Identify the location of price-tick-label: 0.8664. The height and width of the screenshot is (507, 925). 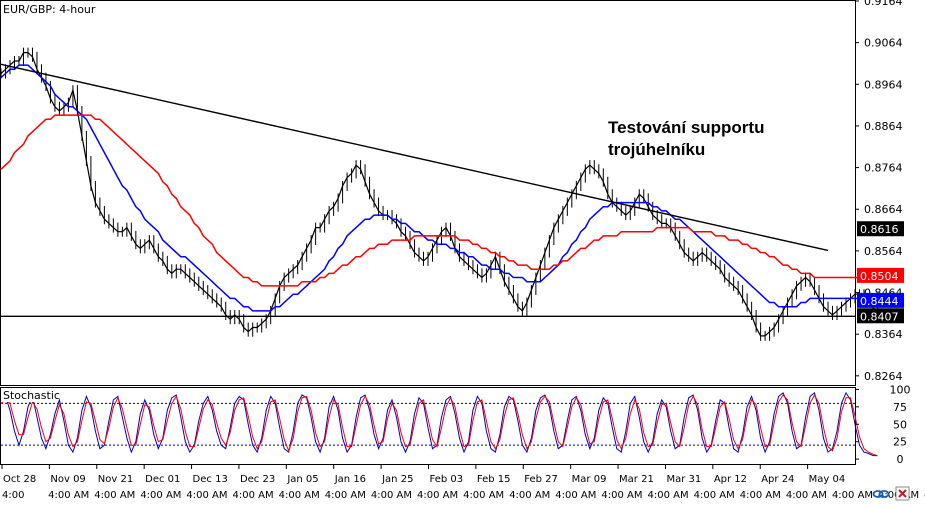
(883, 209).